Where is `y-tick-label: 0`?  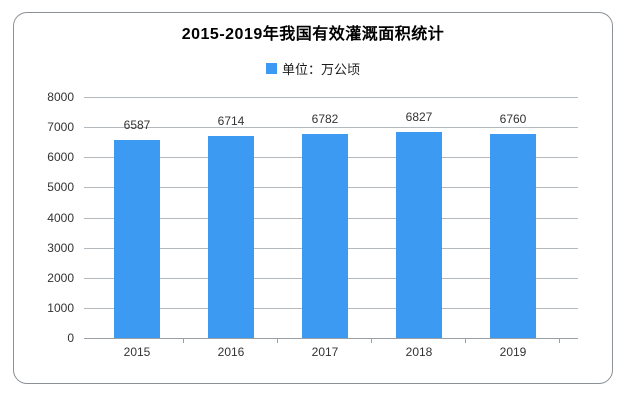 y-tick-label: 0 is located at coordinates (70, 338).